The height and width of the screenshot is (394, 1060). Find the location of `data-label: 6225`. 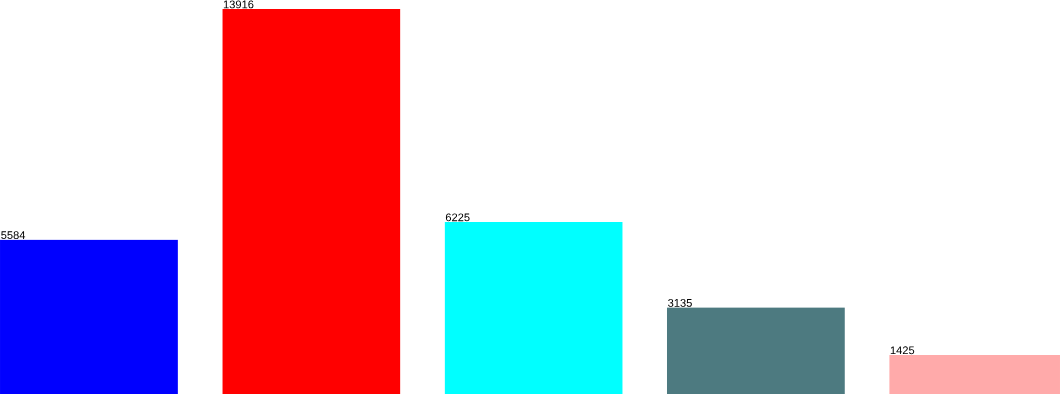

data-label: 6225 is located at coordinates (457, 217).